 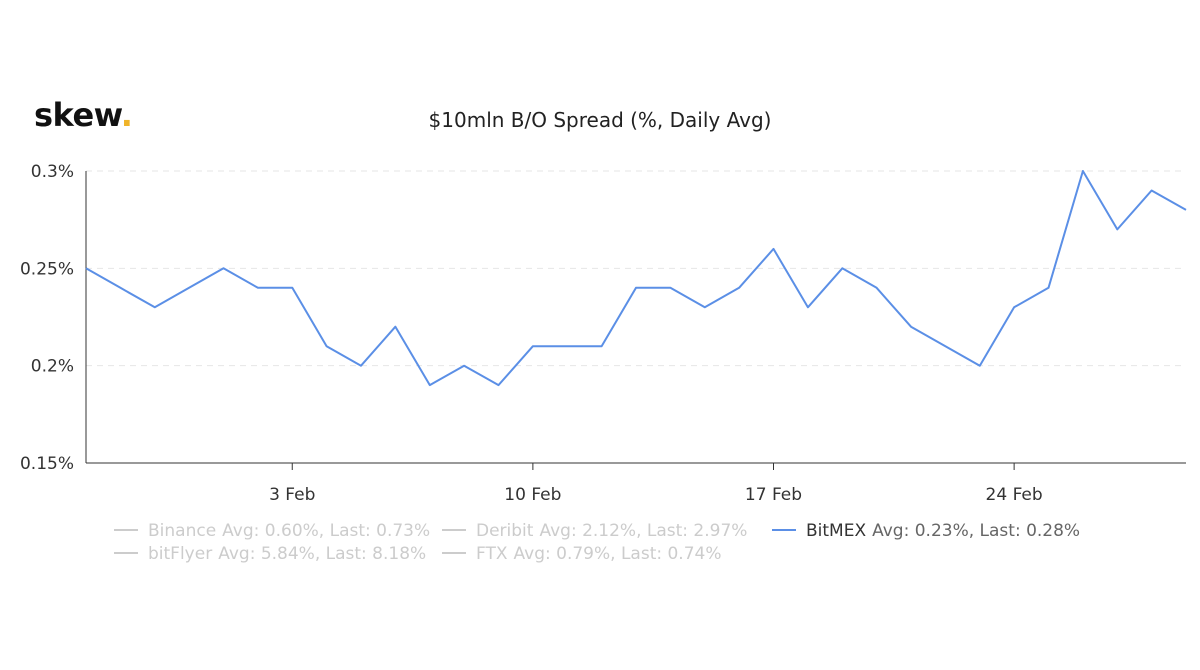 What do you see at coordinates (656, 484) in the screenshot?
I see `x-axis-ticks: 3 Feb 10 Feb 17 Feb 24 Feb` at bounding box center [656, 484].